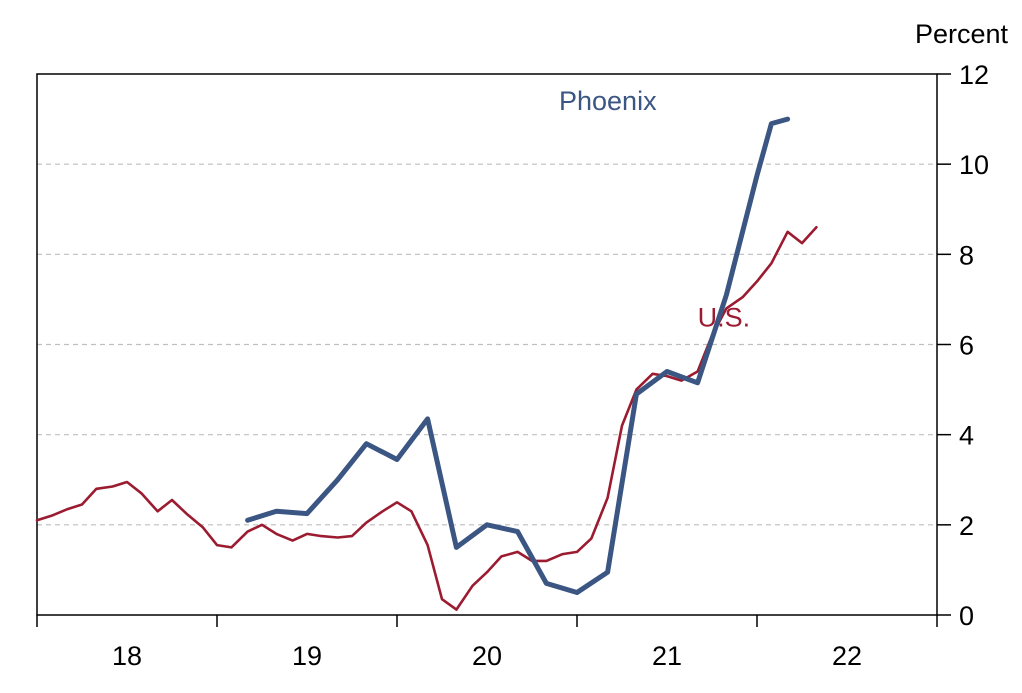 This screenshot has height=693, width=1022. What do you see at coordinates (966, 526) in the screenshot?
I see `y-tick-label: 2` at bounding box center [966, 526].